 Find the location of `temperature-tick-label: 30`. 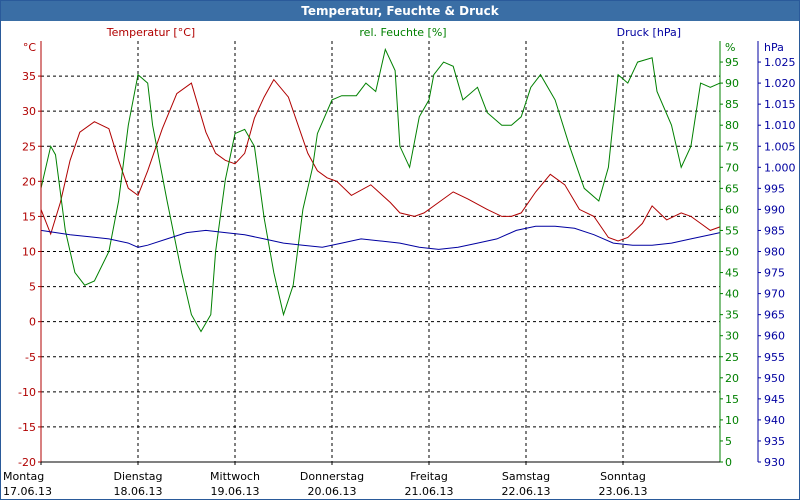

temperature-tick-label: 30 is located at coordinates (29, 111).